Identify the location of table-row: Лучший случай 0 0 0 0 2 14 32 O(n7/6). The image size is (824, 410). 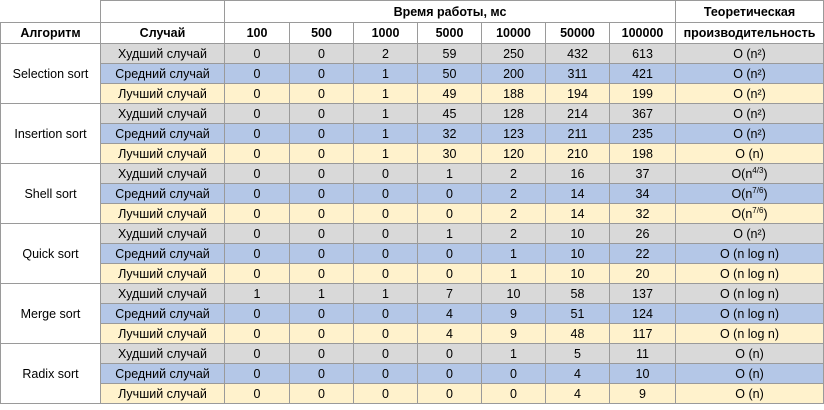
(412, 213).